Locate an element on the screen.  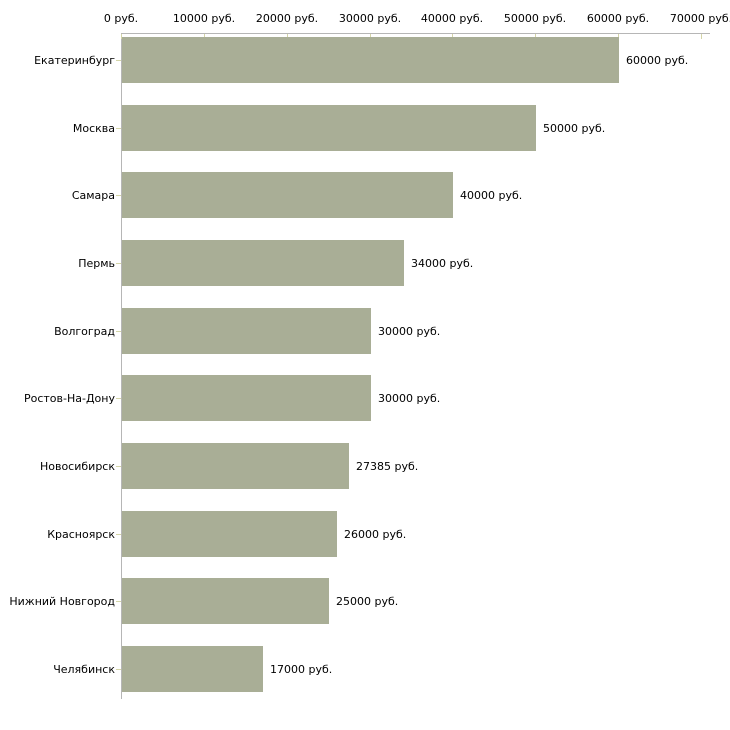
x-tick-label: 30000 руб. is located at coordinates (370, 18).